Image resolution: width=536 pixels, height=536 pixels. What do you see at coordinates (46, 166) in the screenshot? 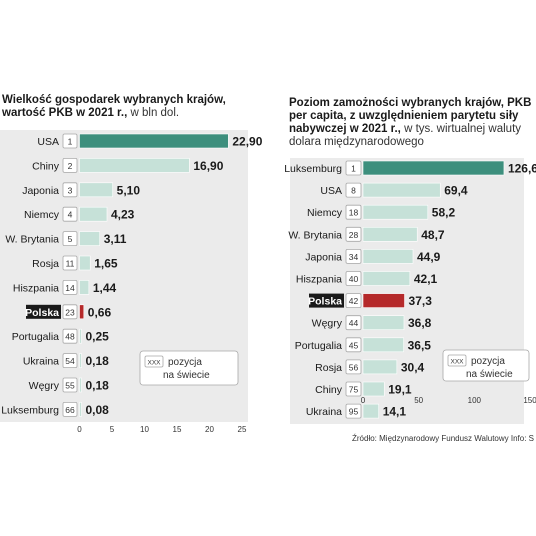
I see `gdp-category-label: Chiny` at bounding box center [46, 166].